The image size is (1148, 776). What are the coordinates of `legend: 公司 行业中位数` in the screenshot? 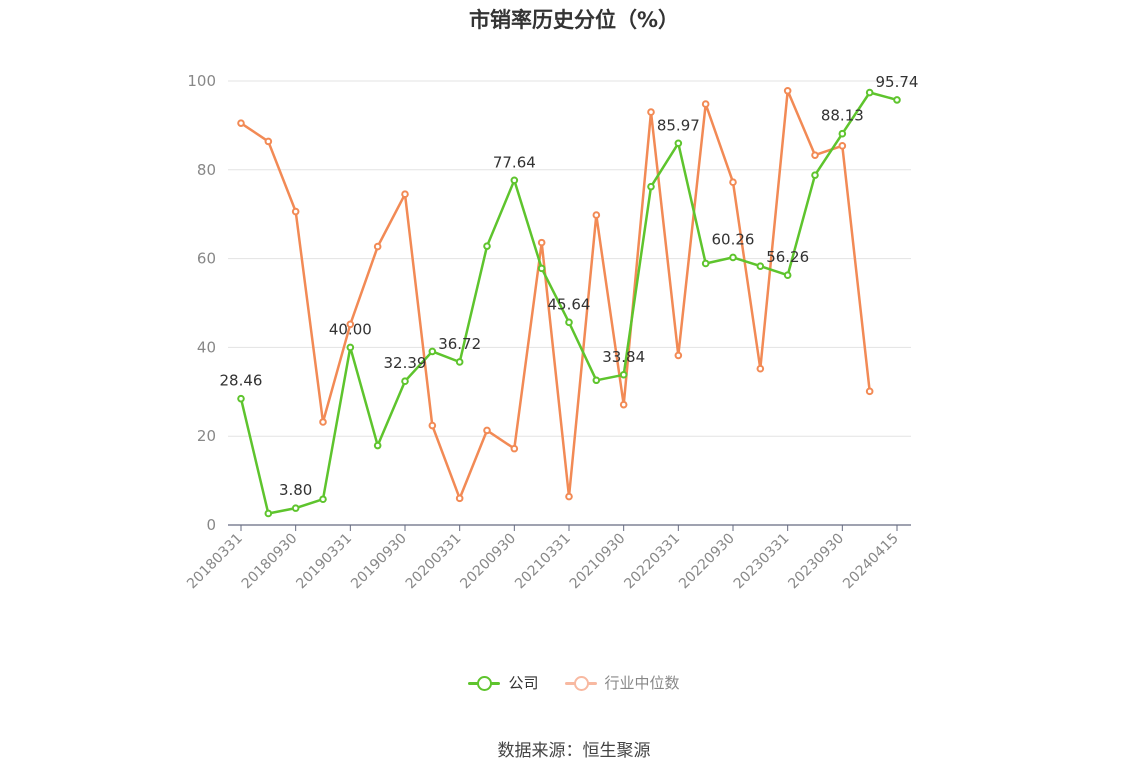 It's located at (574, 682).